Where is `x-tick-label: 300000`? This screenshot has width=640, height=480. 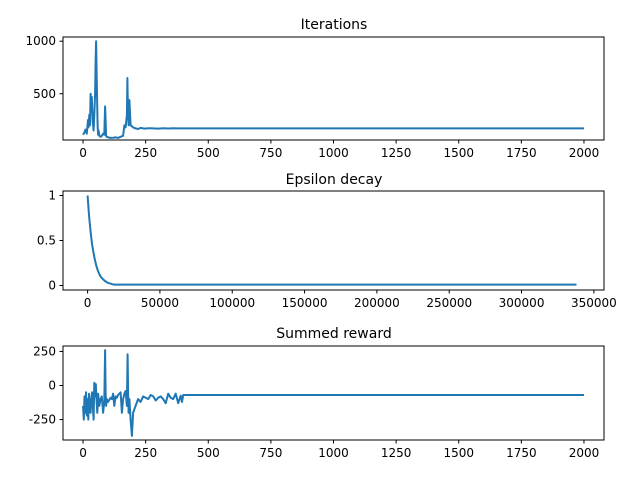 x-tick-label: 300000 is located at coordinates (522, 303).